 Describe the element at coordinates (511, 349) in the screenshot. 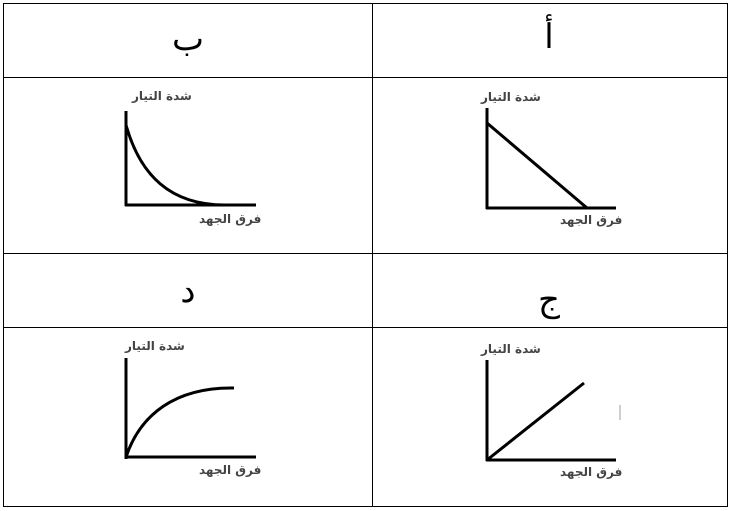

I see `graph-c-ylabel: شدة التيار` at that location.